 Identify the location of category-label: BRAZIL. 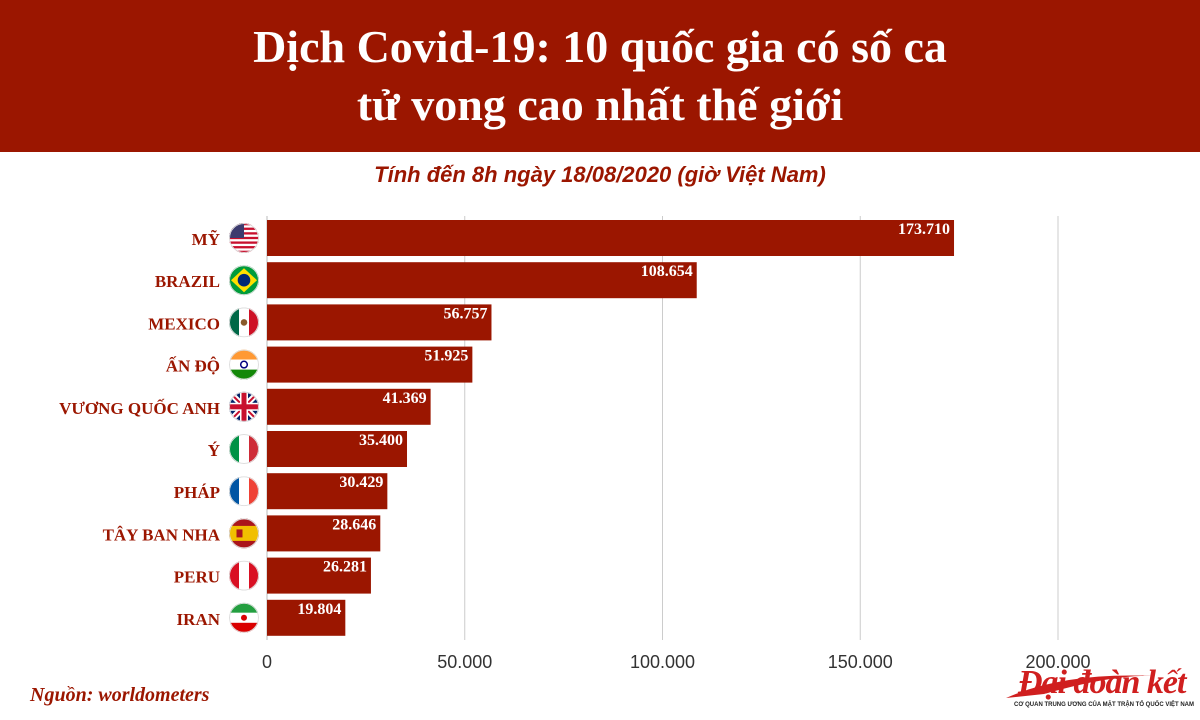
(187, 281).